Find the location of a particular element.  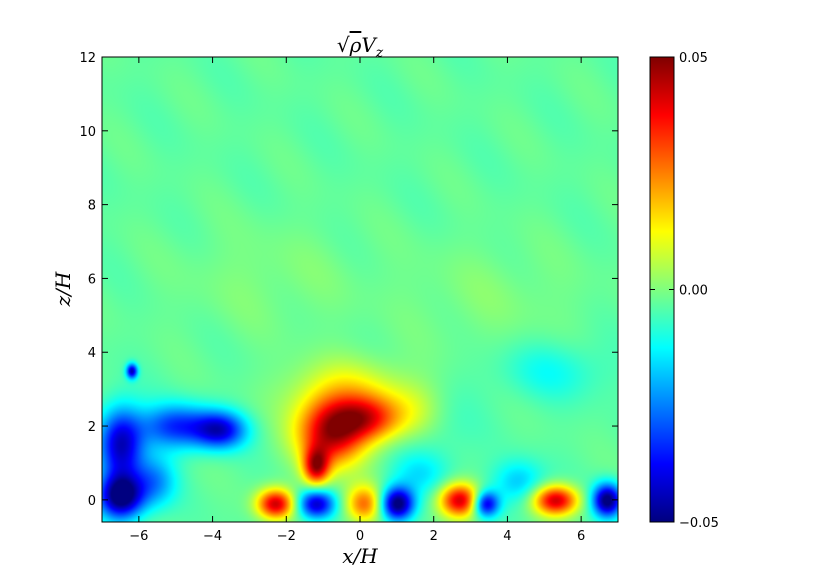

x-tick-label: 0 is located at coordinates (360, 536).